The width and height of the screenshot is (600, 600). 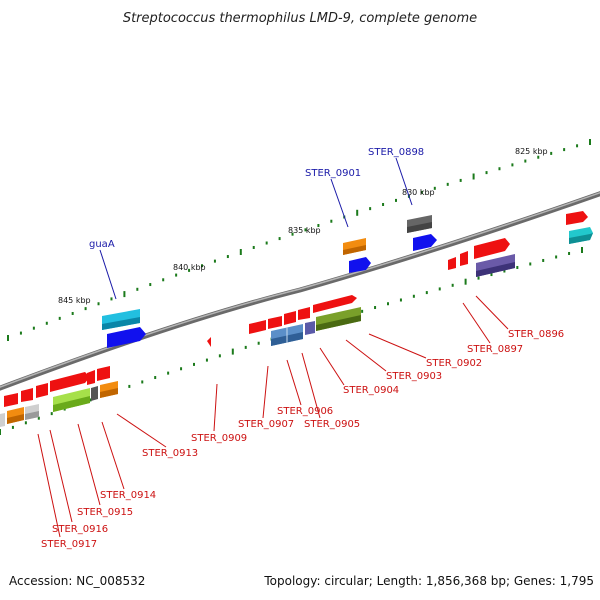 I want to click on tick-label: 825 kbp, so click(x=531, y=151).